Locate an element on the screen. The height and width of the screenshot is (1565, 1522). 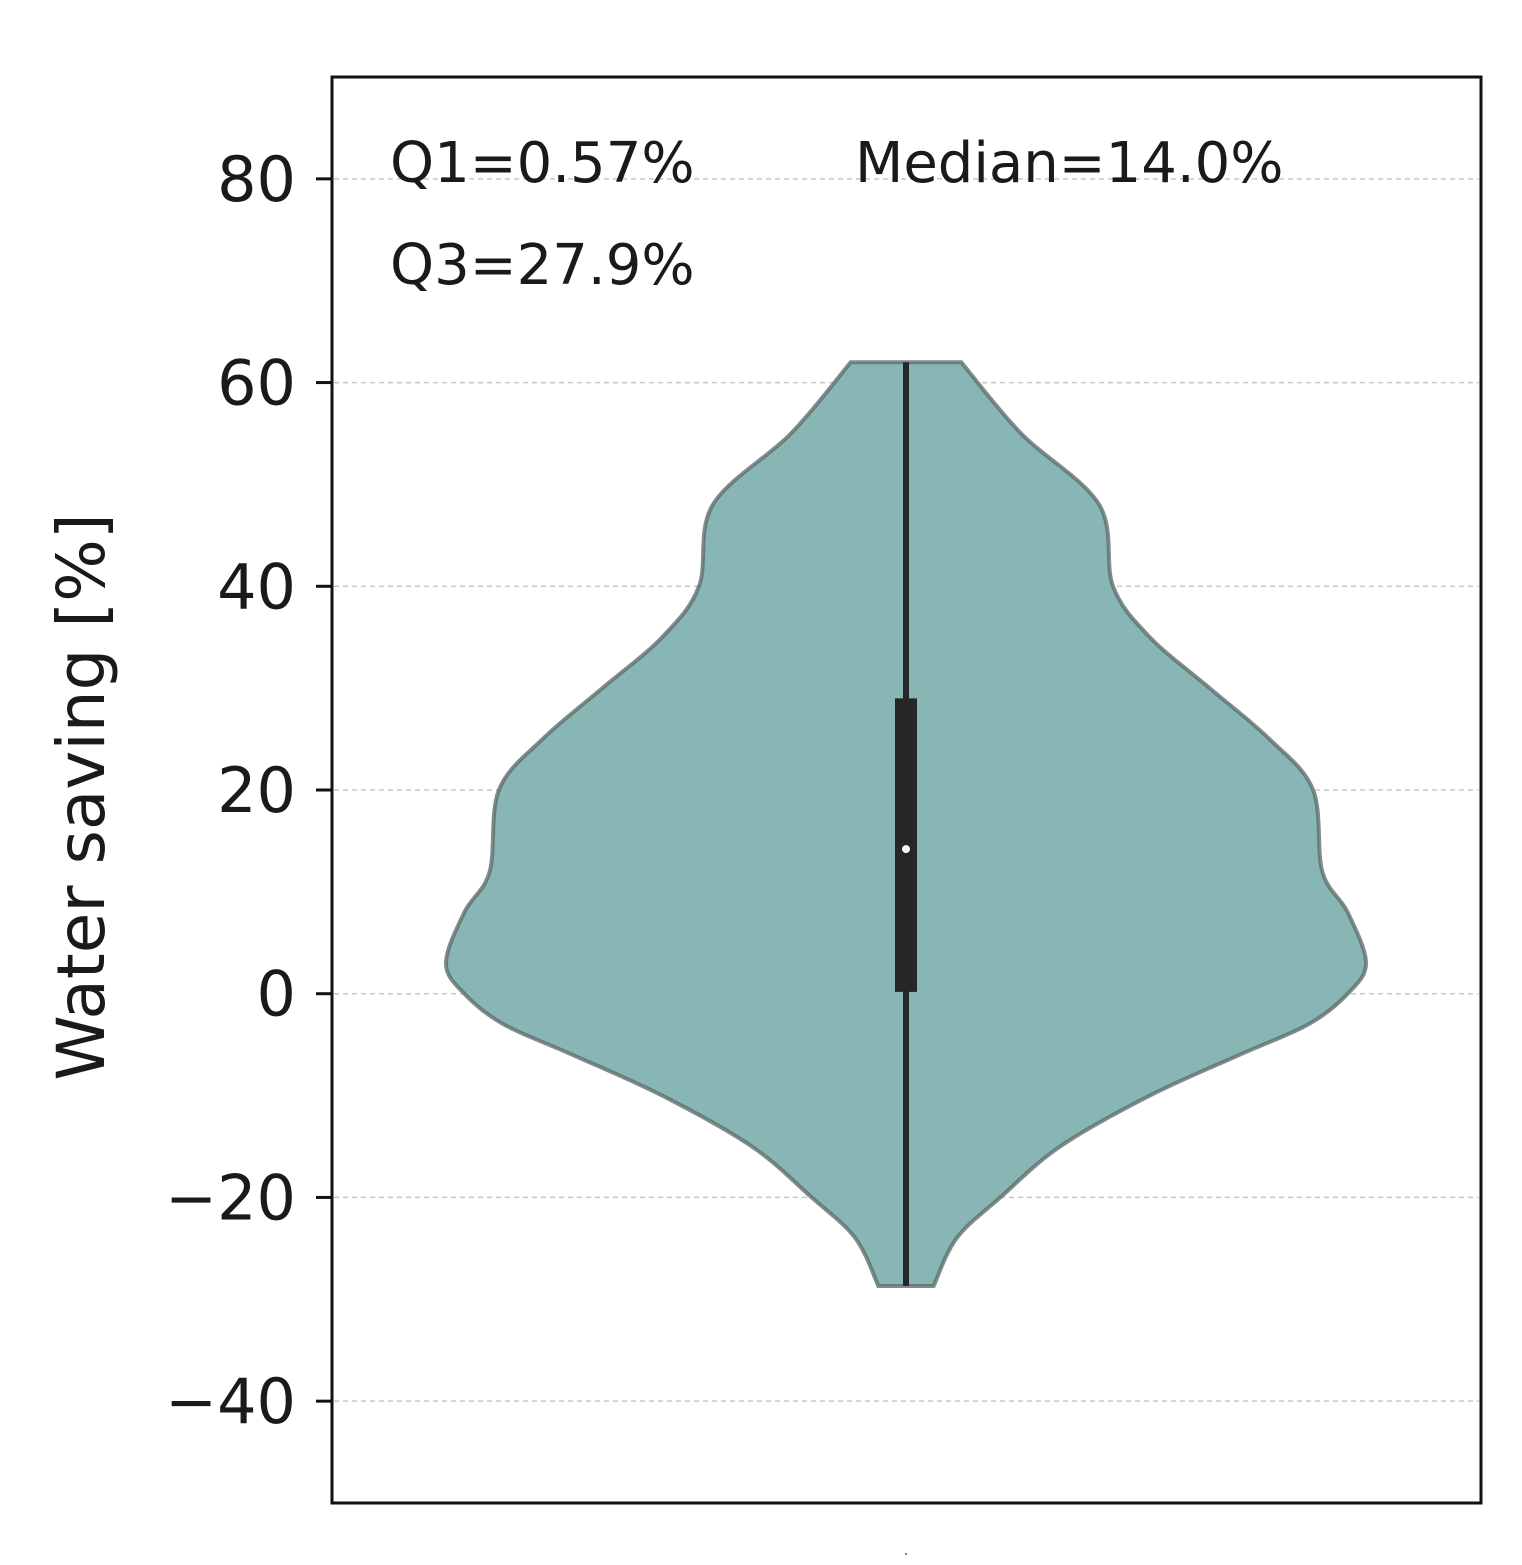
median-point is located at coordinates (906, 849).